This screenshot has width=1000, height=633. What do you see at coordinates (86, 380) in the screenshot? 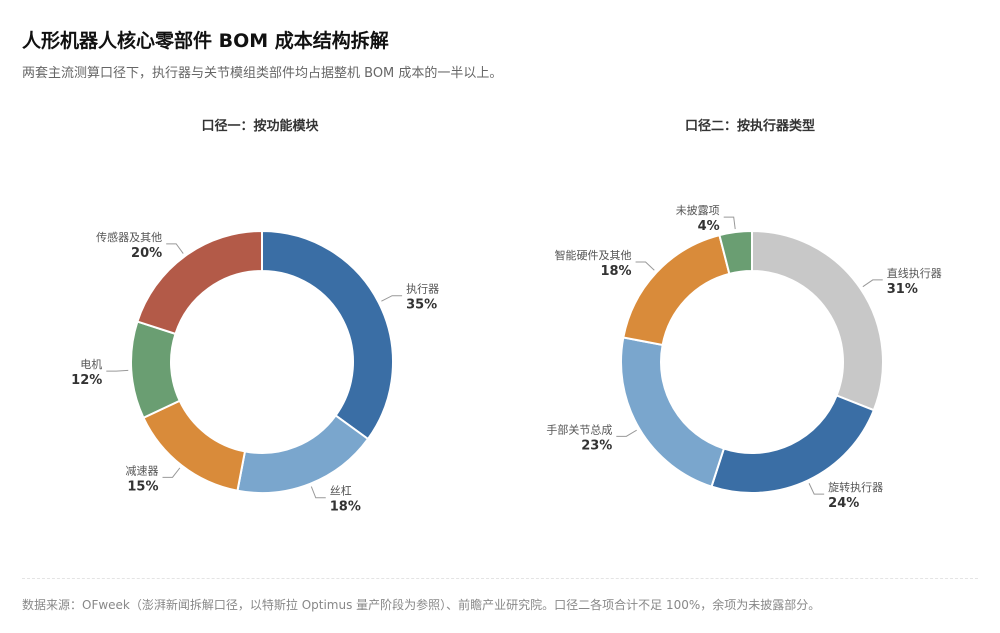
I see `slice-value: 12%` at bounding box center [86, 380].